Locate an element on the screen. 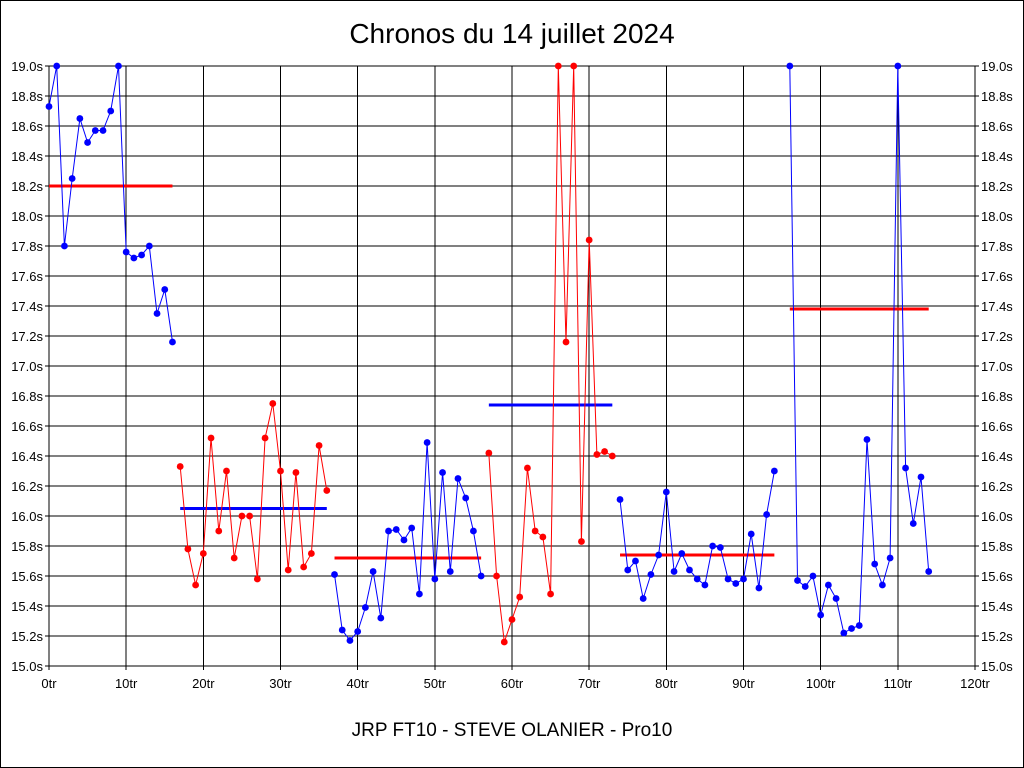 The height and width of the screenshot is (768, 1024). y-tick-label-right: 18.4s is located at coordinates (997, 156).